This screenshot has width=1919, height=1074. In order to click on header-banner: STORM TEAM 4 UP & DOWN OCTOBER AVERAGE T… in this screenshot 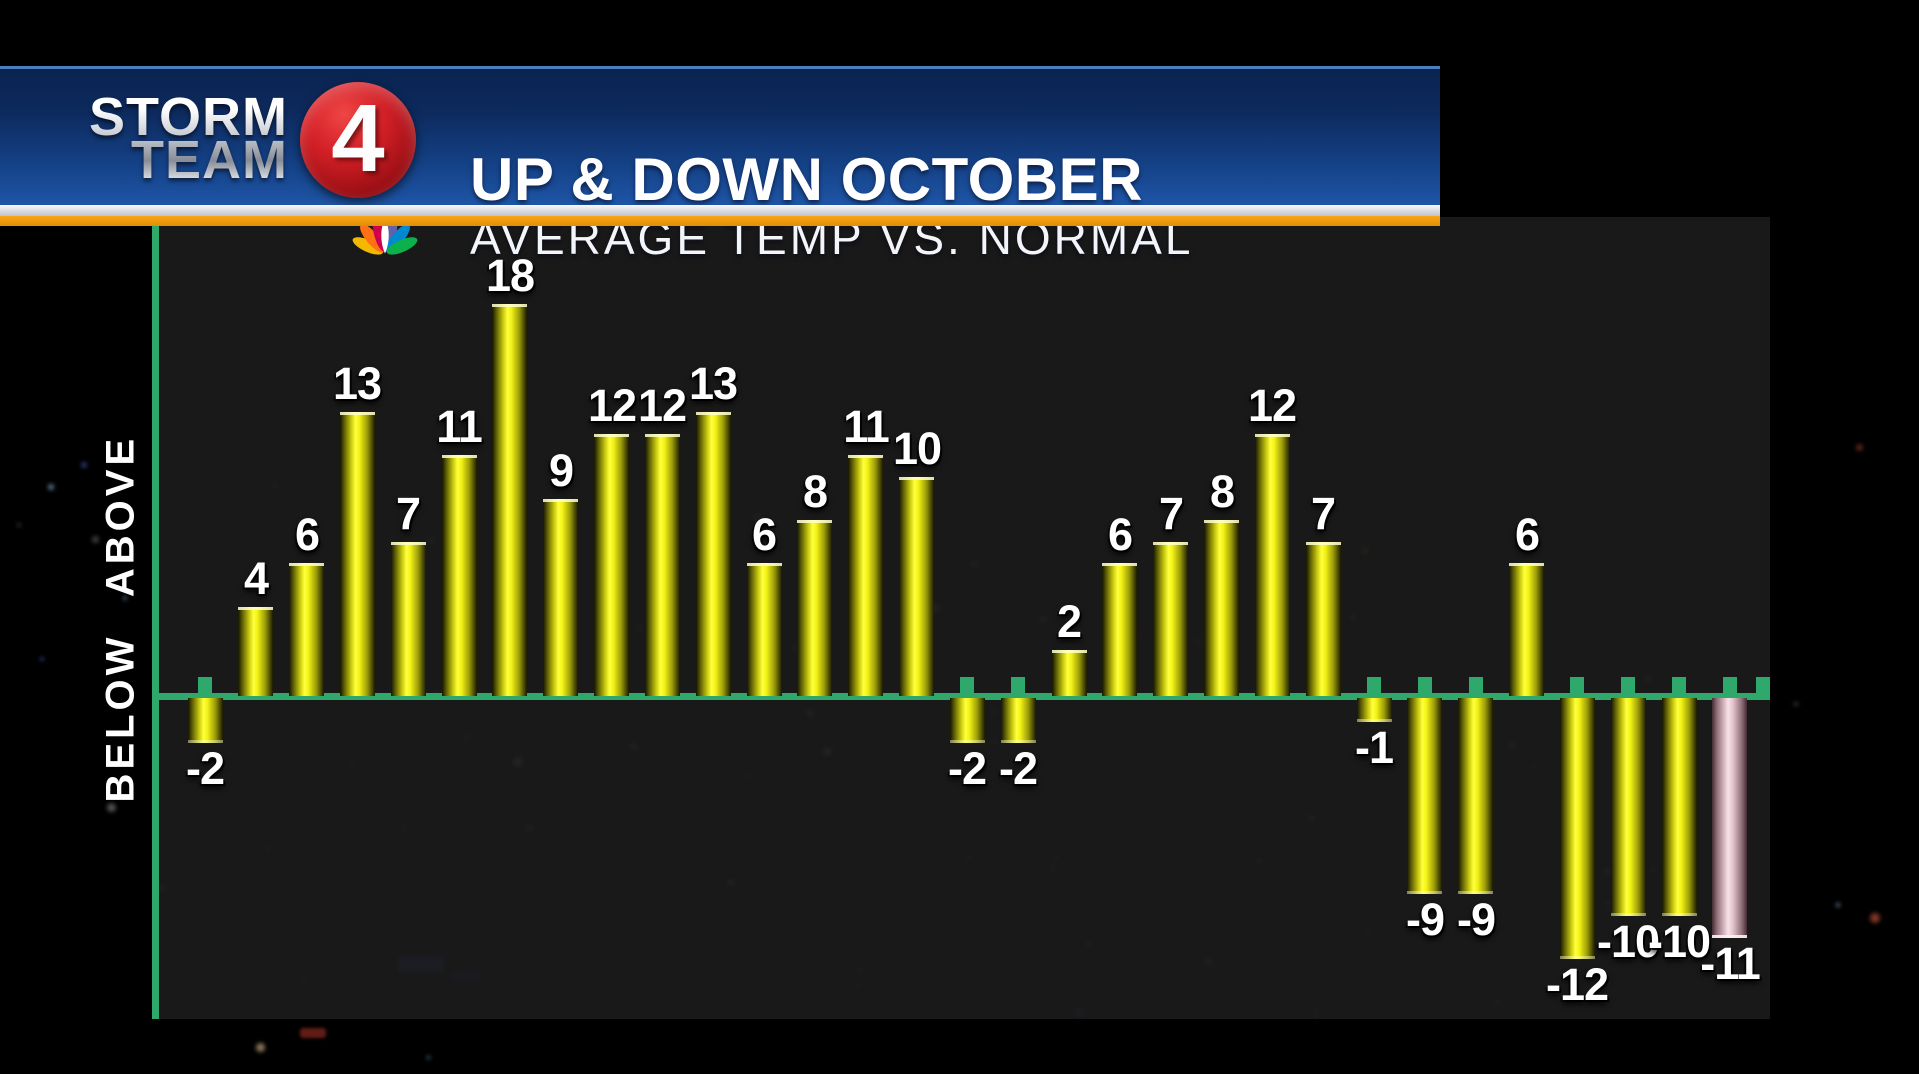, I will do `click(720, 164)`.